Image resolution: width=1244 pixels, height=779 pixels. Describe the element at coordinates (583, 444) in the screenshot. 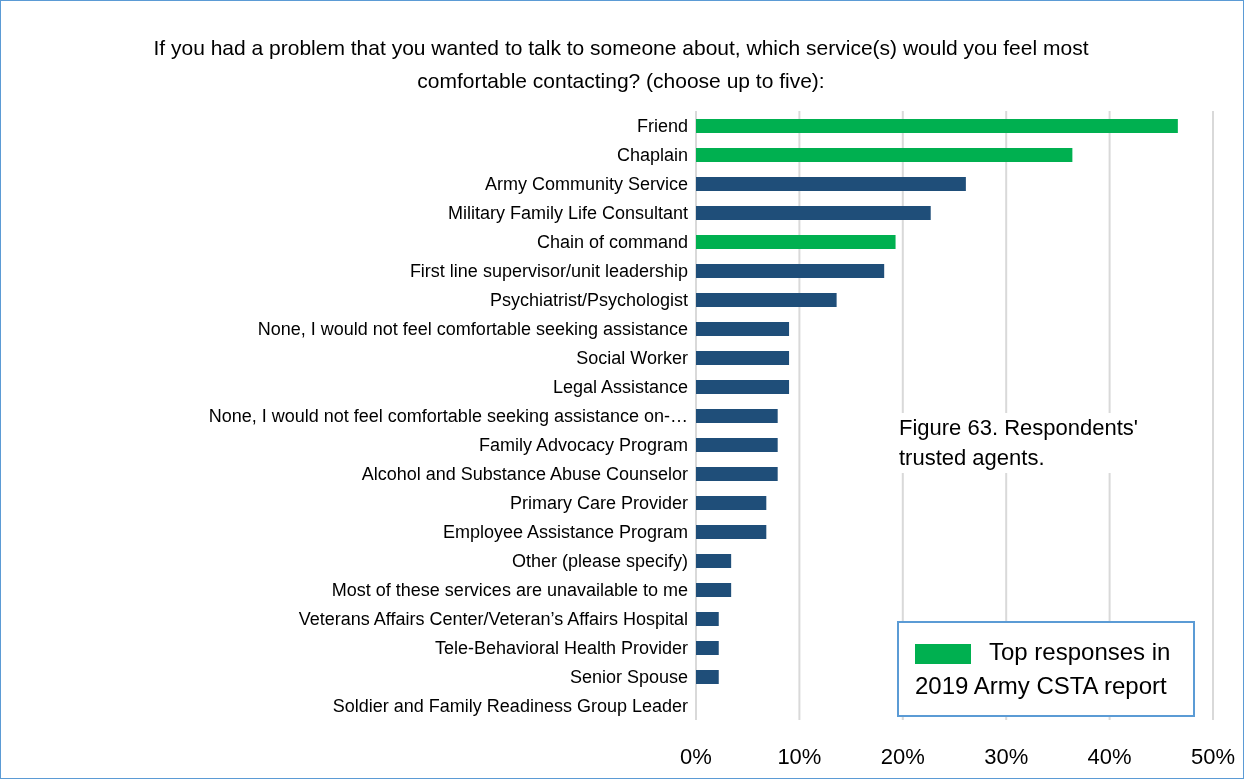

I see `y-tick-label: Family Advocacy Program` at that location.